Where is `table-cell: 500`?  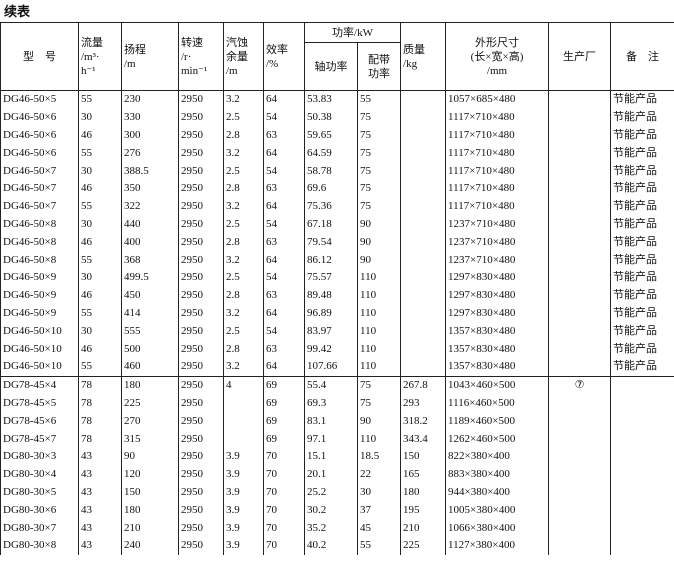
table-cell: 500 is located at coordinates (150, 349).